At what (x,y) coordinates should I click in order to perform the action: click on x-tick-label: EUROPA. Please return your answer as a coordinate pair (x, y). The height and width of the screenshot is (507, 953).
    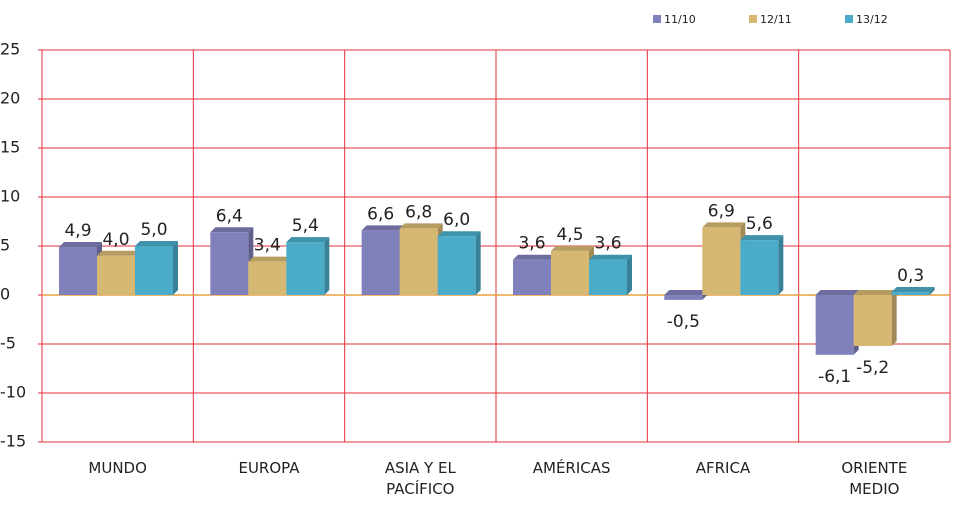
    Looking at the image, I should click on (269, 468).